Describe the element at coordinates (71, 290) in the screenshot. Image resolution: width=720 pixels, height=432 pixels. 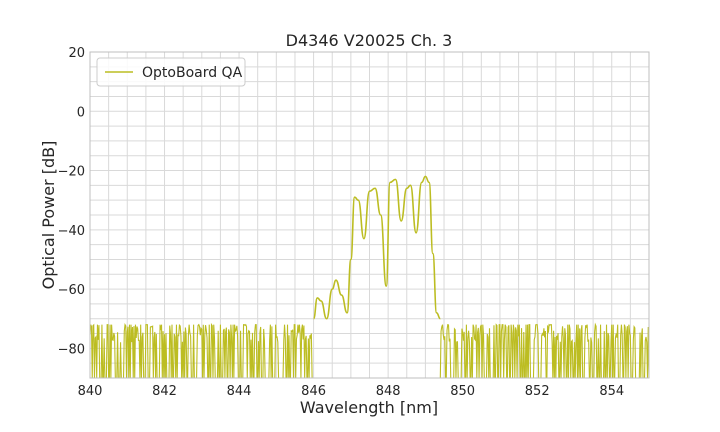
I see `y-tick-label: −60` at that location.